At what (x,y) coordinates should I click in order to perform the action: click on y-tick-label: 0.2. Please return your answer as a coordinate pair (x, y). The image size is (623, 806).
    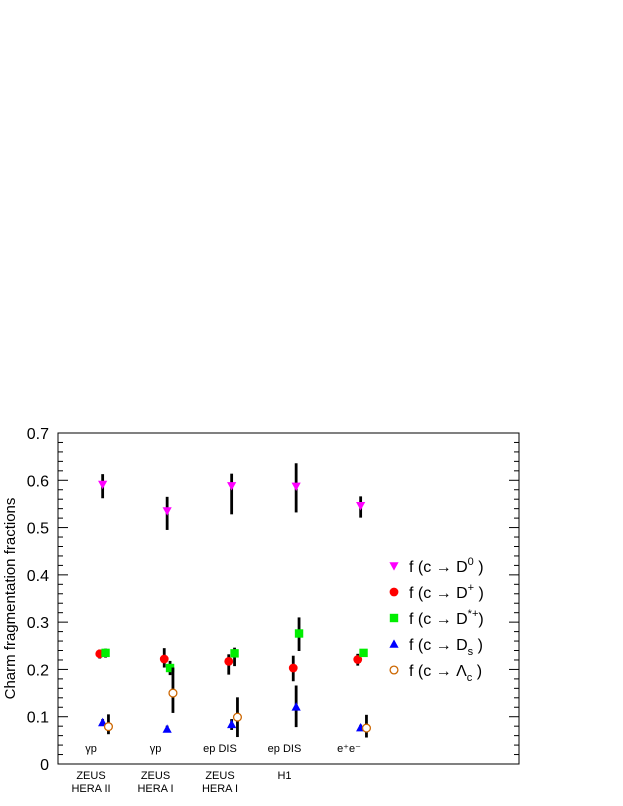
    Looking at the image, I should click on (38, 670).